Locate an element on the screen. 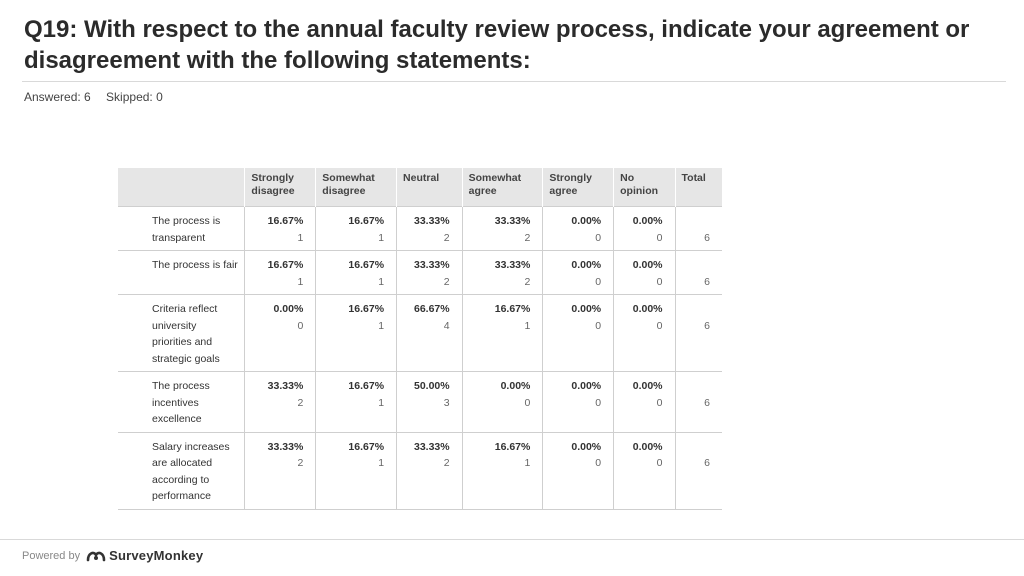  title-divider is located at coordinates (514, 81).